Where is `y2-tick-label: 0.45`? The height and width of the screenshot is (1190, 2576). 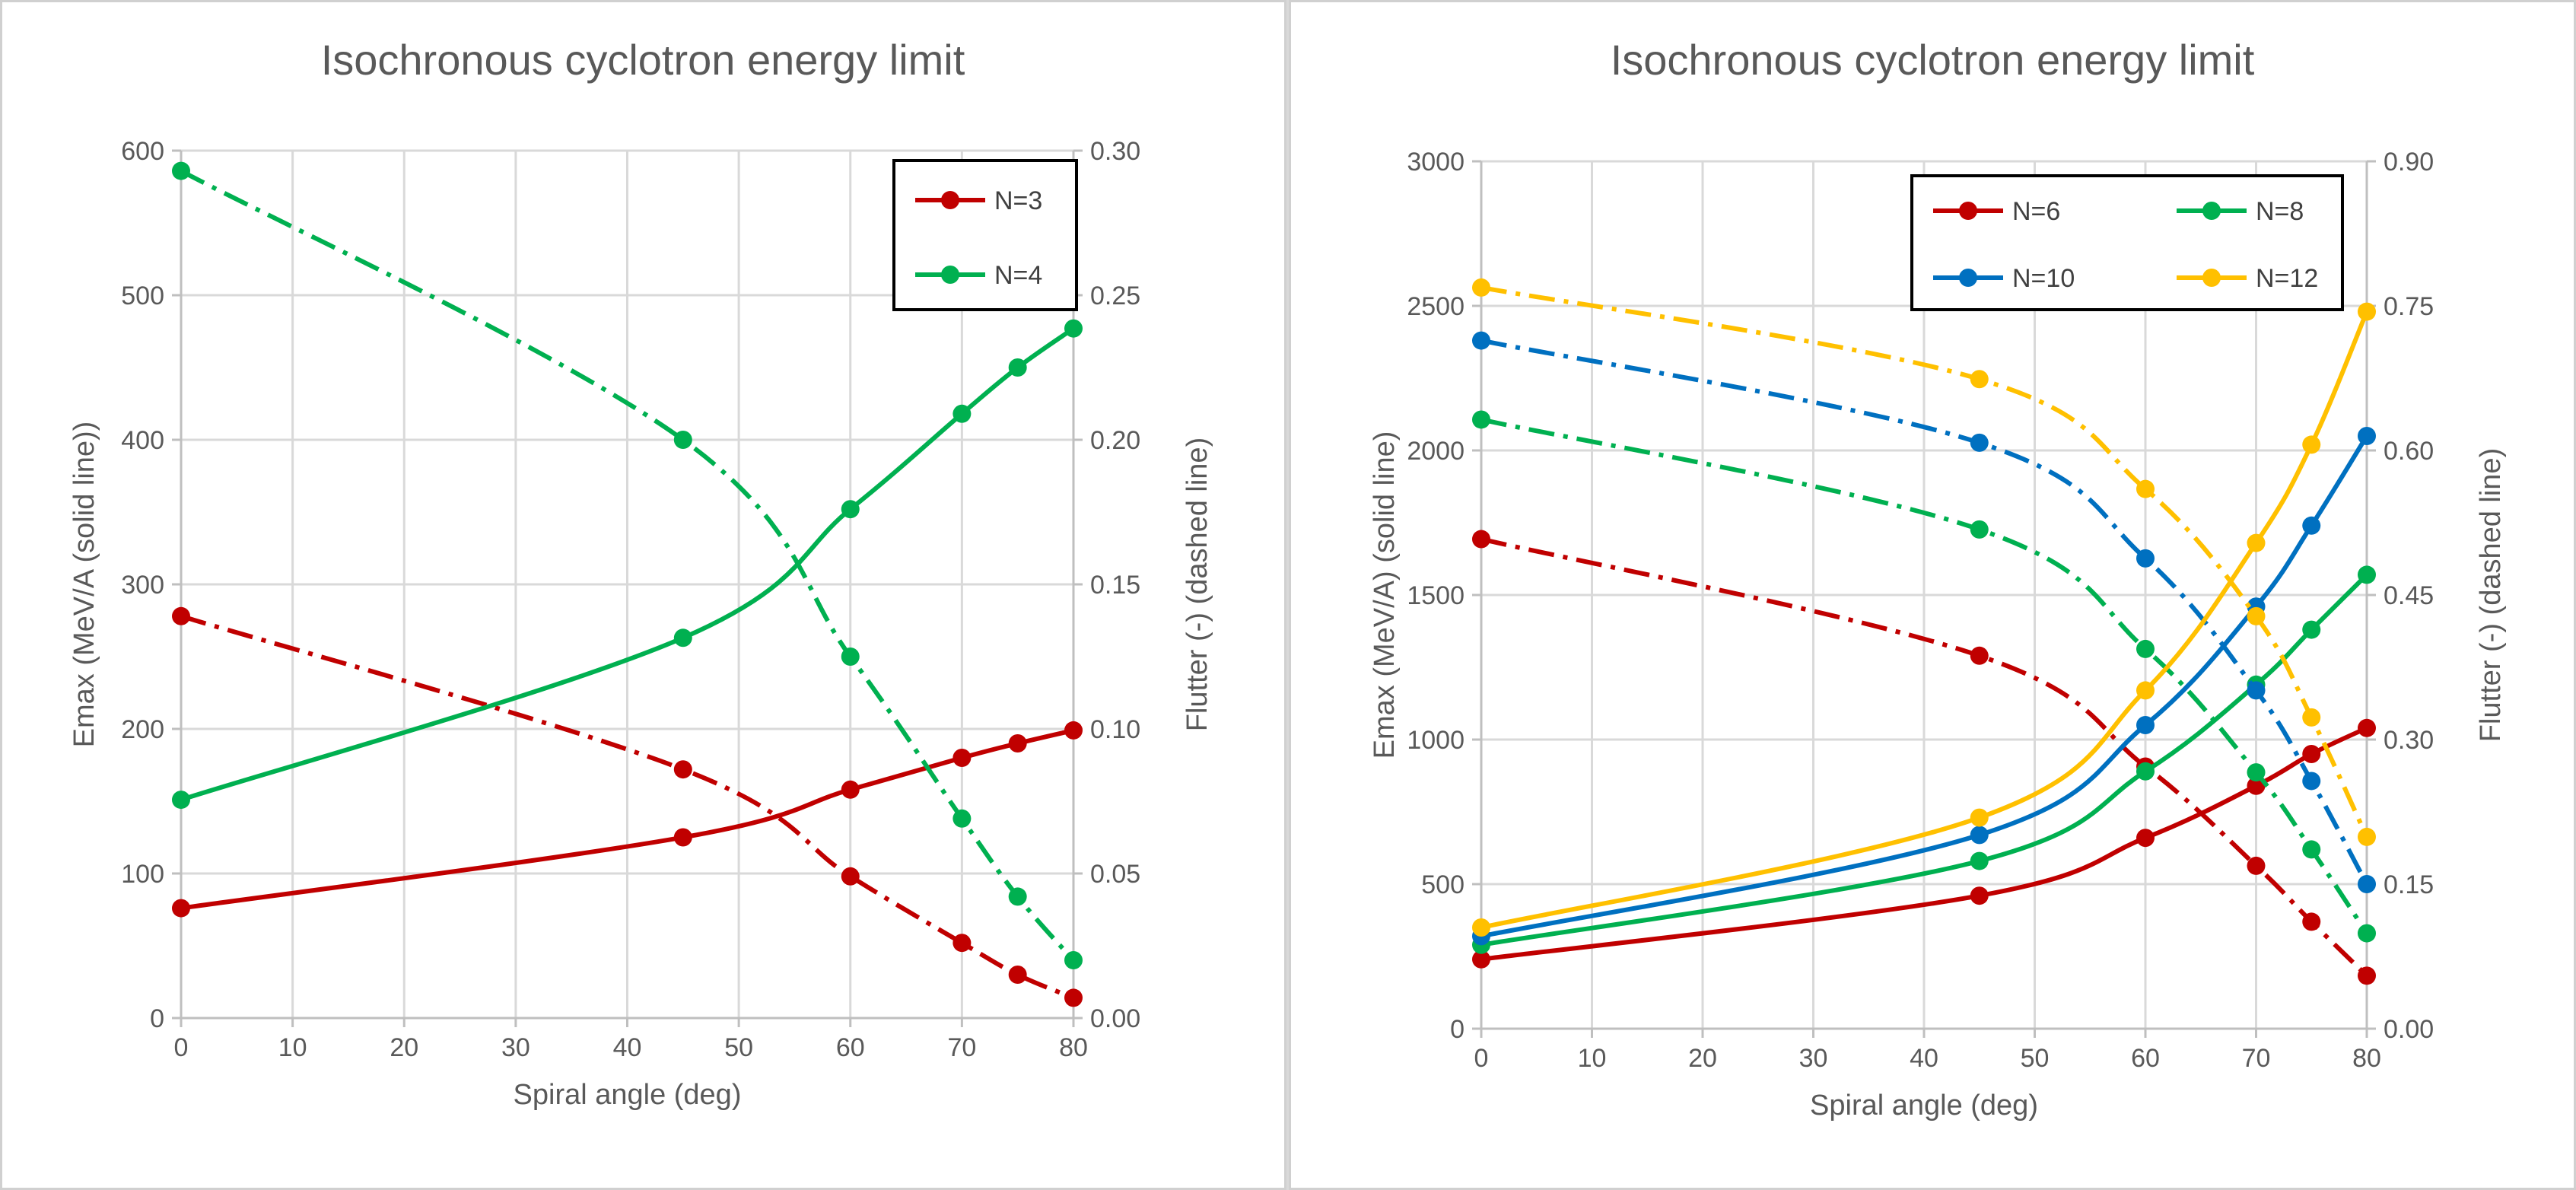 y2-tick-label: 0.45 is located at coordinates (2409, 595).